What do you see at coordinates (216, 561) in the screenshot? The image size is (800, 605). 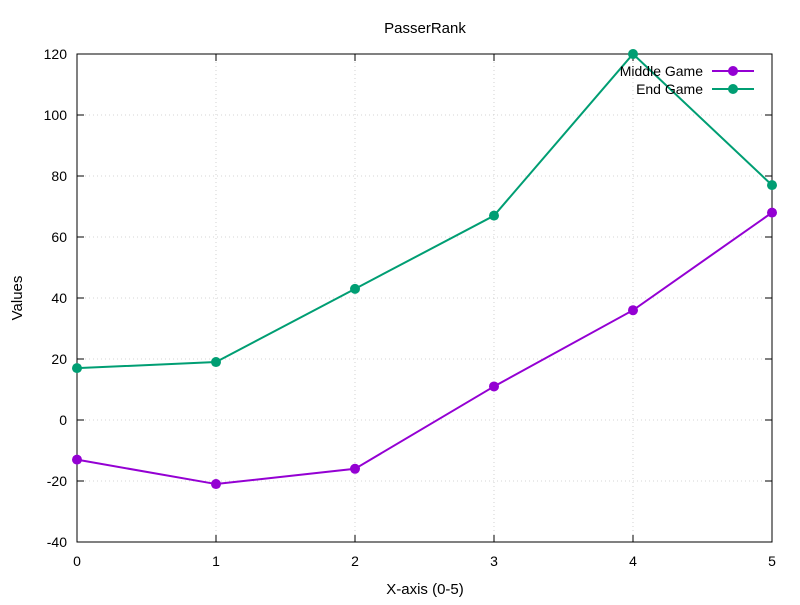 I see `x-tick-label: 1` at bounding box center [216, 561].